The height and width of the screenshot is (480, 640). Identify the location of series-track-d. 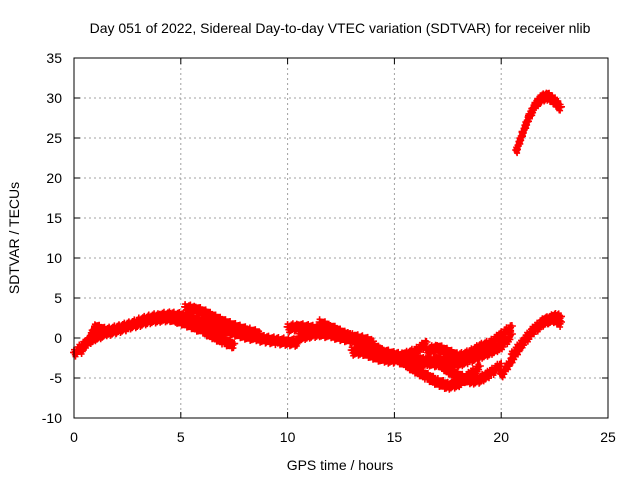
(222, 321).